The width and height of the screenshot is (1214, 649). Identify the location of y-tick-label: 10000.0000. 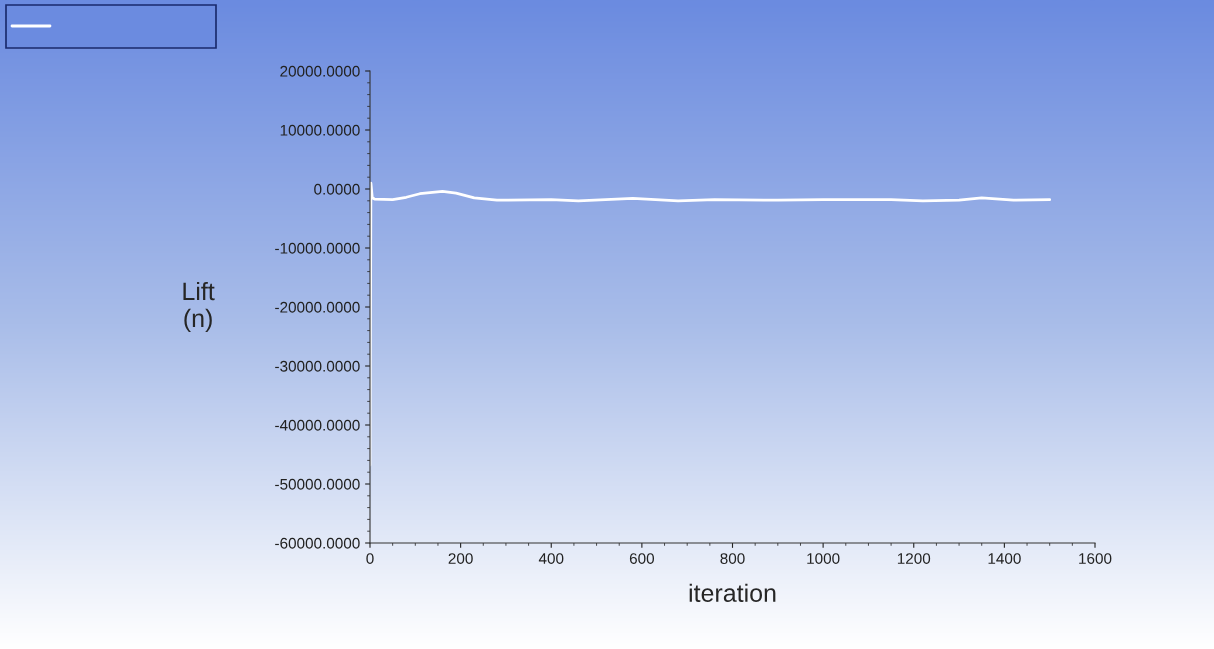
(320, 130).